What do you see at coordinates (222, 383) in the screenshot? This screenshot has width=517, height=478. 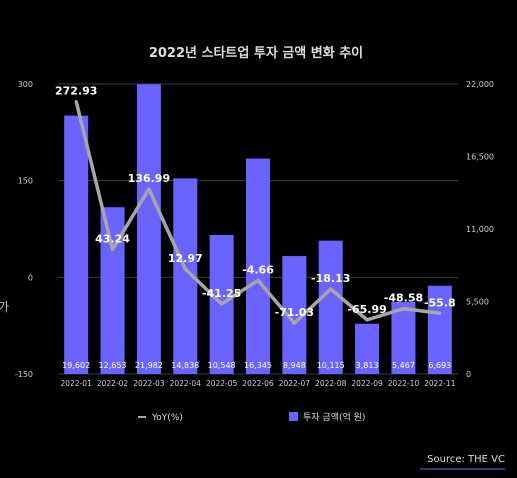 I see `x-tick-label: 2022-05` at bounding box center [222, 383].